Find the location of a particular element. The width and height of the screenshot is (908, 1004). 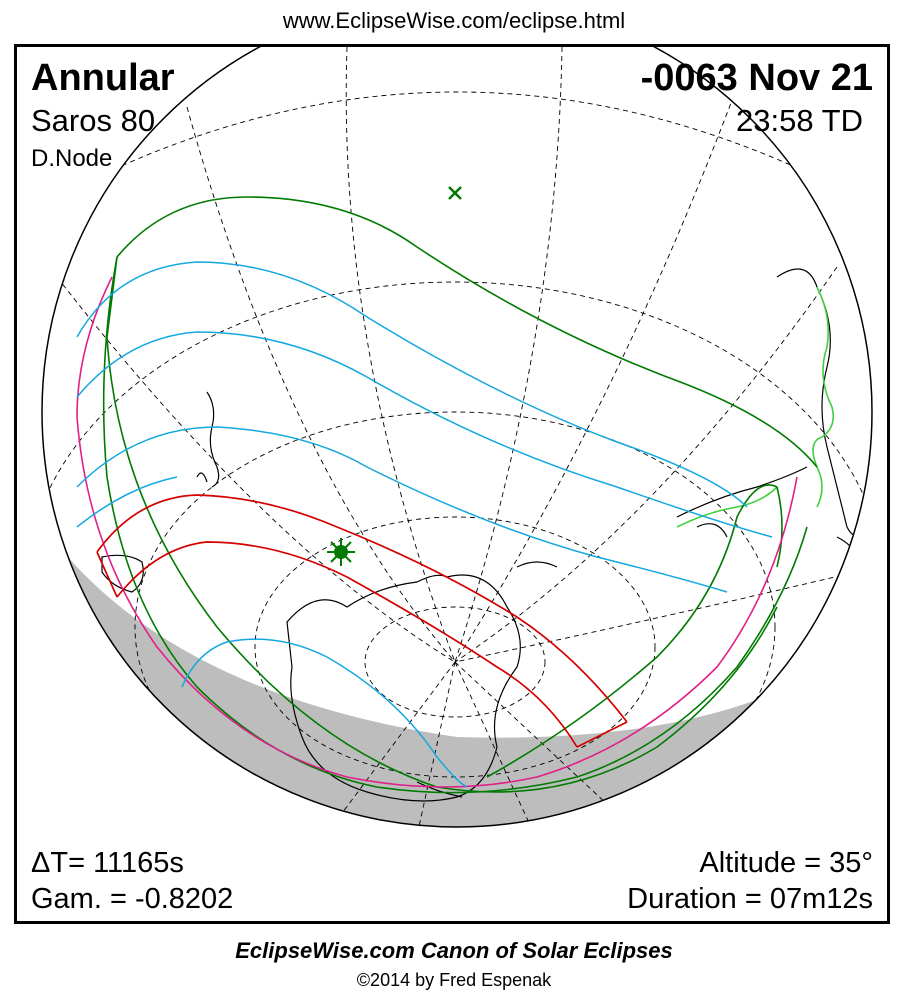

canon-title: EclipseWise.com Canon of Solar Eclipses is located at coordinates (454, 950).